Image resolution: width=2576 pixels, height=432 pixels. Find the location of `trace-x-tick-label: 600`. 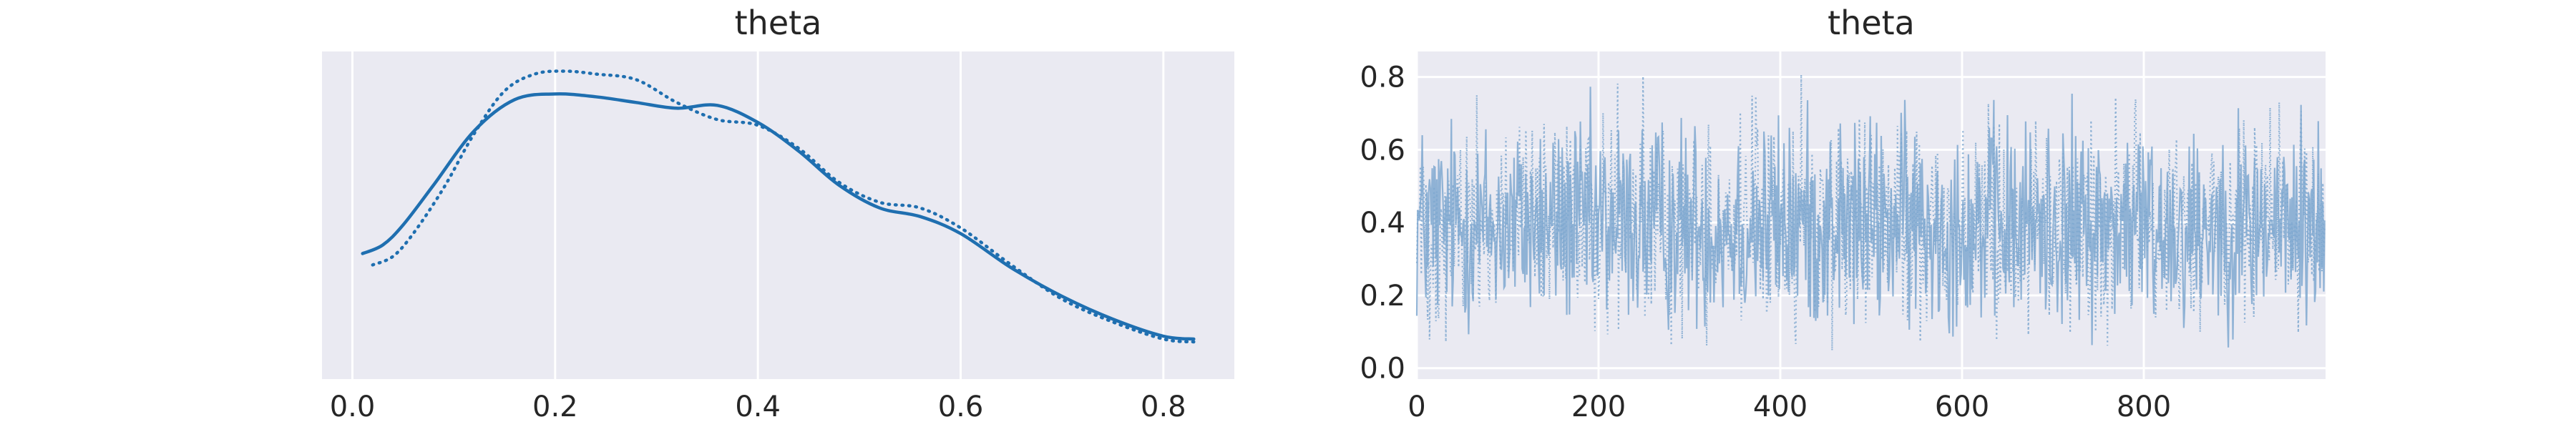

trace-x-tick-label: 600 is located at coordinates (1962, 407).